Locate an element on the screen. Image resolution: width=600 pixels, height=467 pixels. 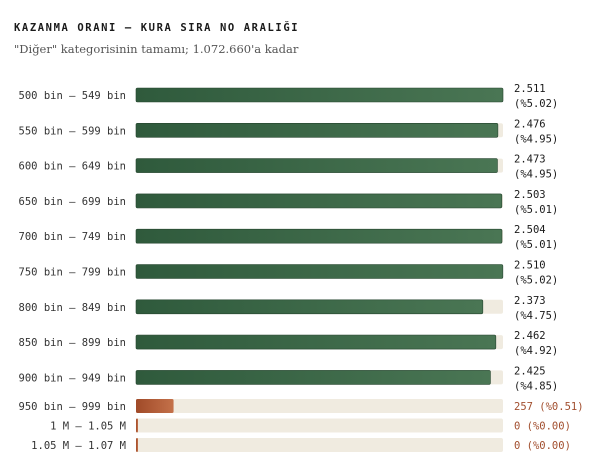
category-label: 600 bin – 649 bin is located at coordinates (72, 167).